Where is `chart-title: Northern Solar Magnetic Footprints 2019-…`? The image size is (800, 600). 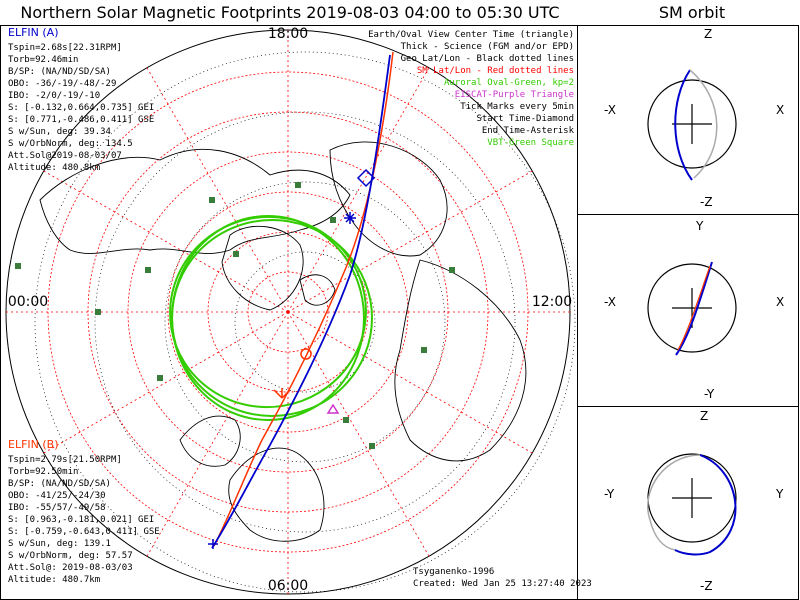 chart-title: Northern Solar Magnetic Footprints 2019-… is located at coordinates (289, 12).